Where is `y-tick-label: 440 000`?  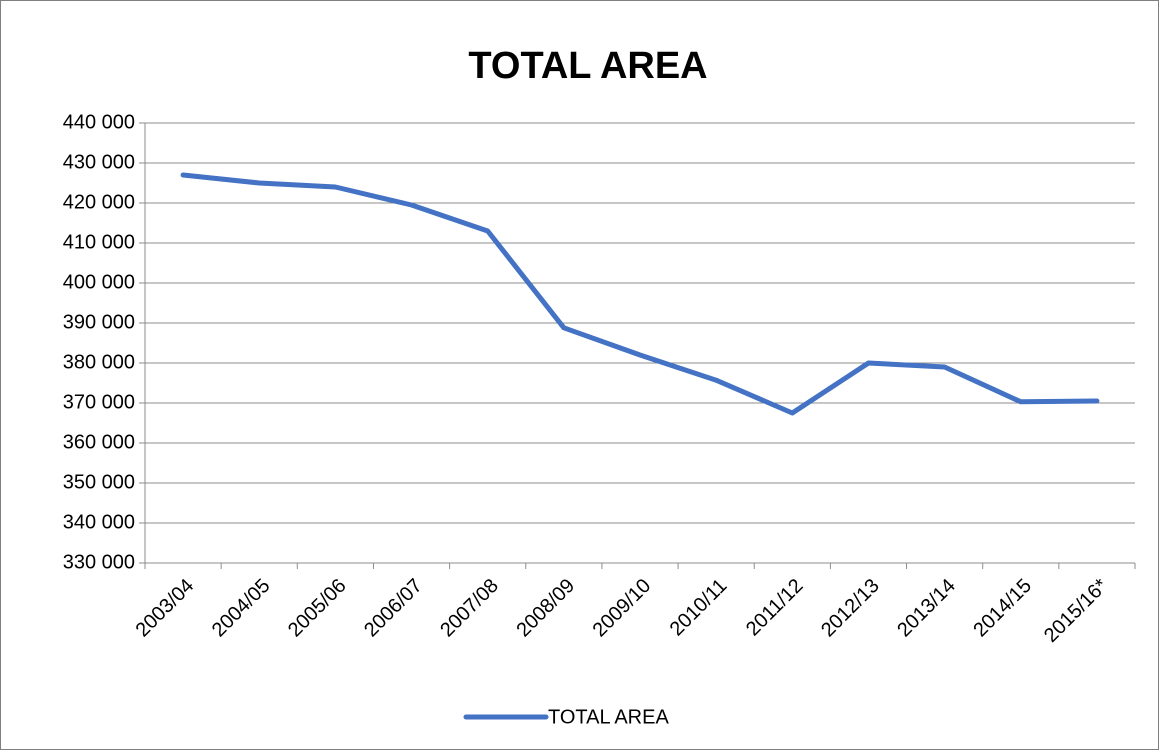
y-tick-label: 440 000 is located at coordinates (99, 122).